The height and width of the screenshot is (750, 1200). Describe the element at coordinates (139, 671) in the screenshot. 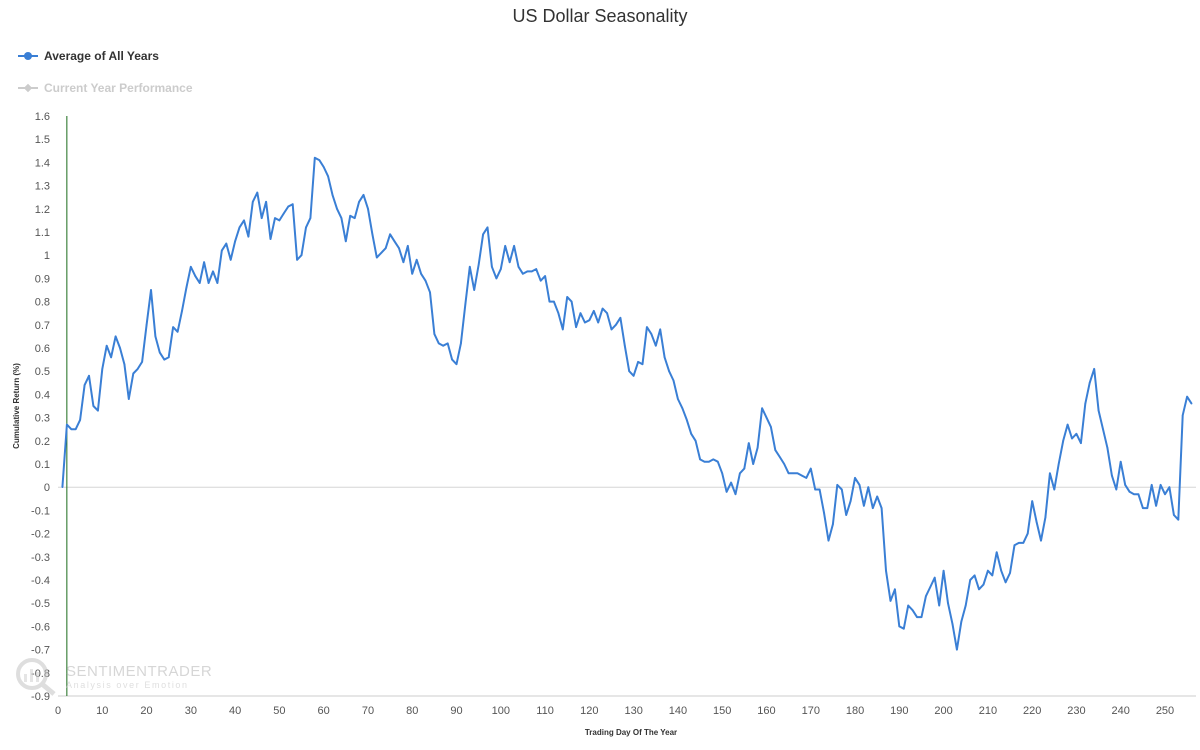

I see `watermark-name: SENTIMENTRADER` at that location.